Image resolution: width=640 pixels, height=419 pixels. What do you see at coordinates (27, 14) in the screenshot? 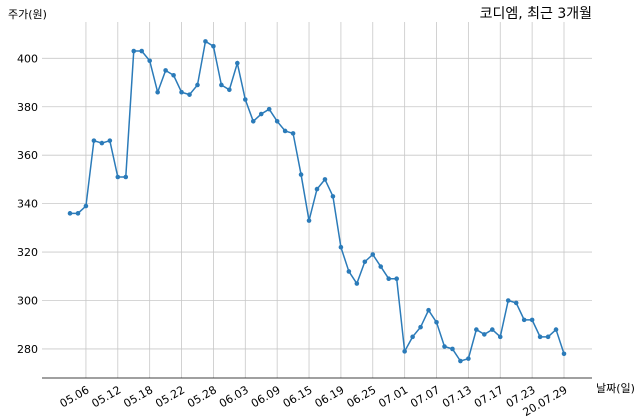
I see `y-axis-label: 주가(원)` at bounding box center [27, 14].